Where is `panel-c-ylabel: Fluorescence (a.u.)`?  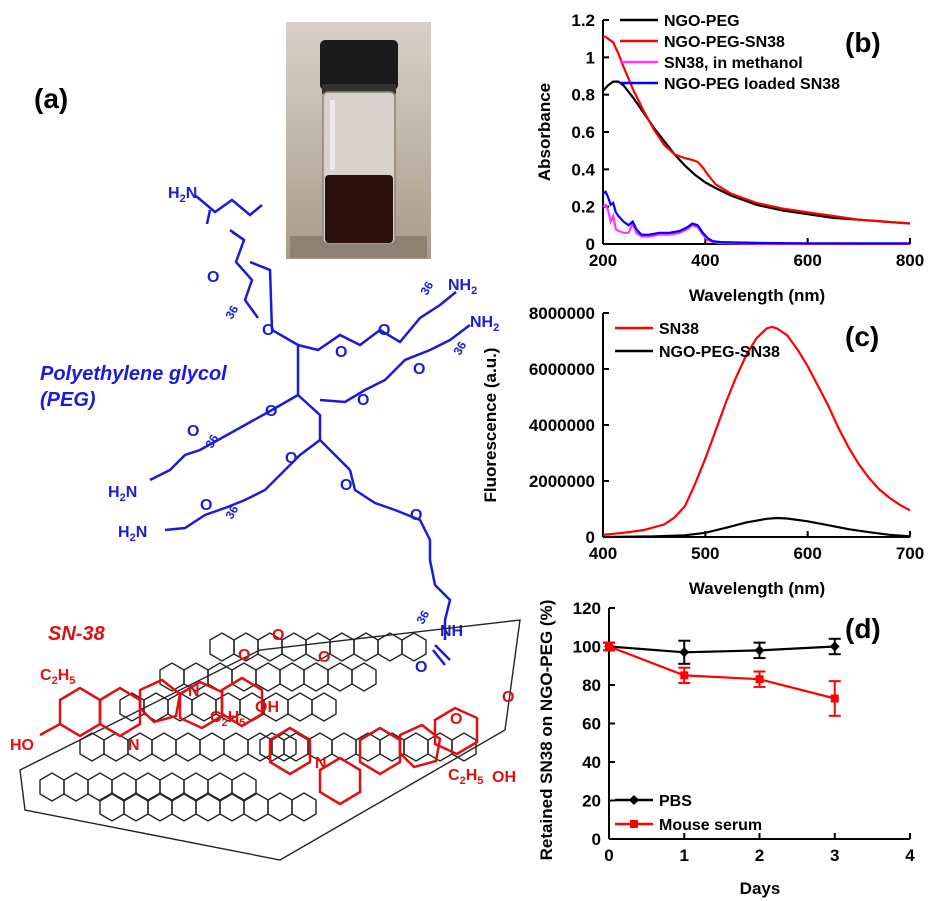
panel-c-ylabel: Fluorescence (a.u.) is located at coordinates (490, 425).